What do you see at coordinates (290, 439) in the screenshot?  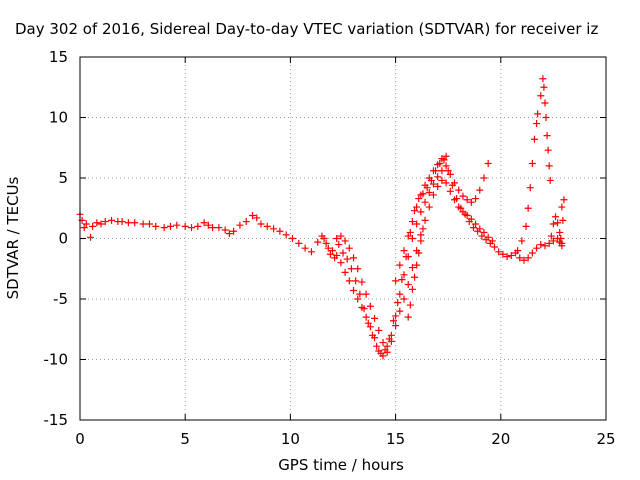 I see `x-tick-label: 10` at bounding box center [290, 439].